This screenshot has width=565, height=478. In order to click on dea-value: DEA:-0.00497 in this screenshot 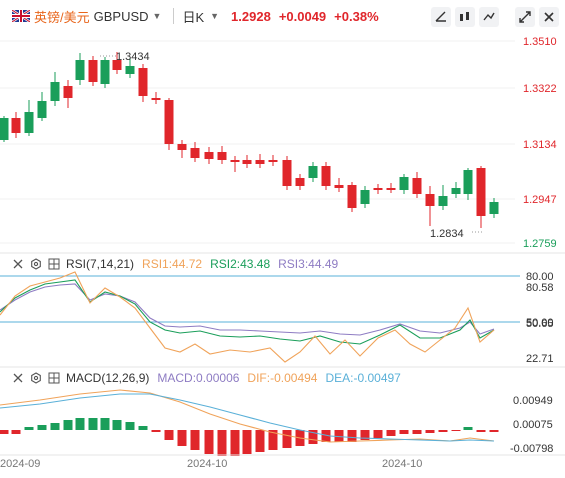, I will do `click(363, 378)`.